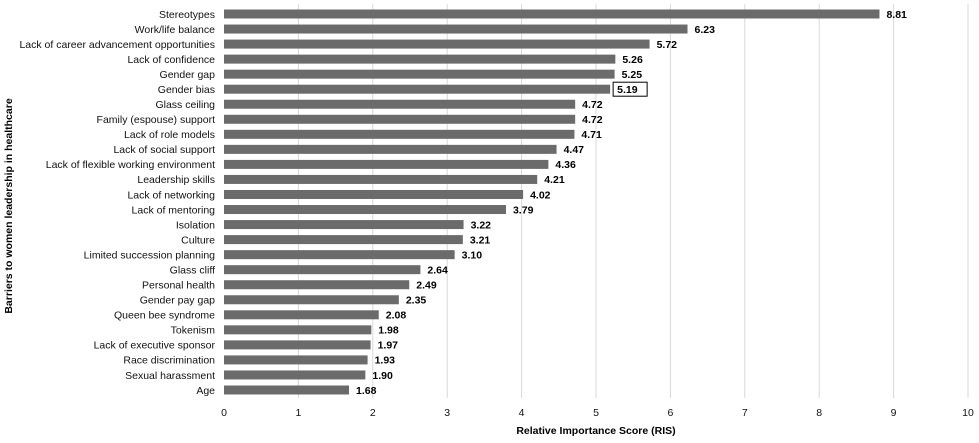 Image resolution: width=979 pixels, height=443 pixels. What do you see at coordinates (385, 361) in the screenshot?
I see `value-label: 1.93` at bounding box center [385, 361].